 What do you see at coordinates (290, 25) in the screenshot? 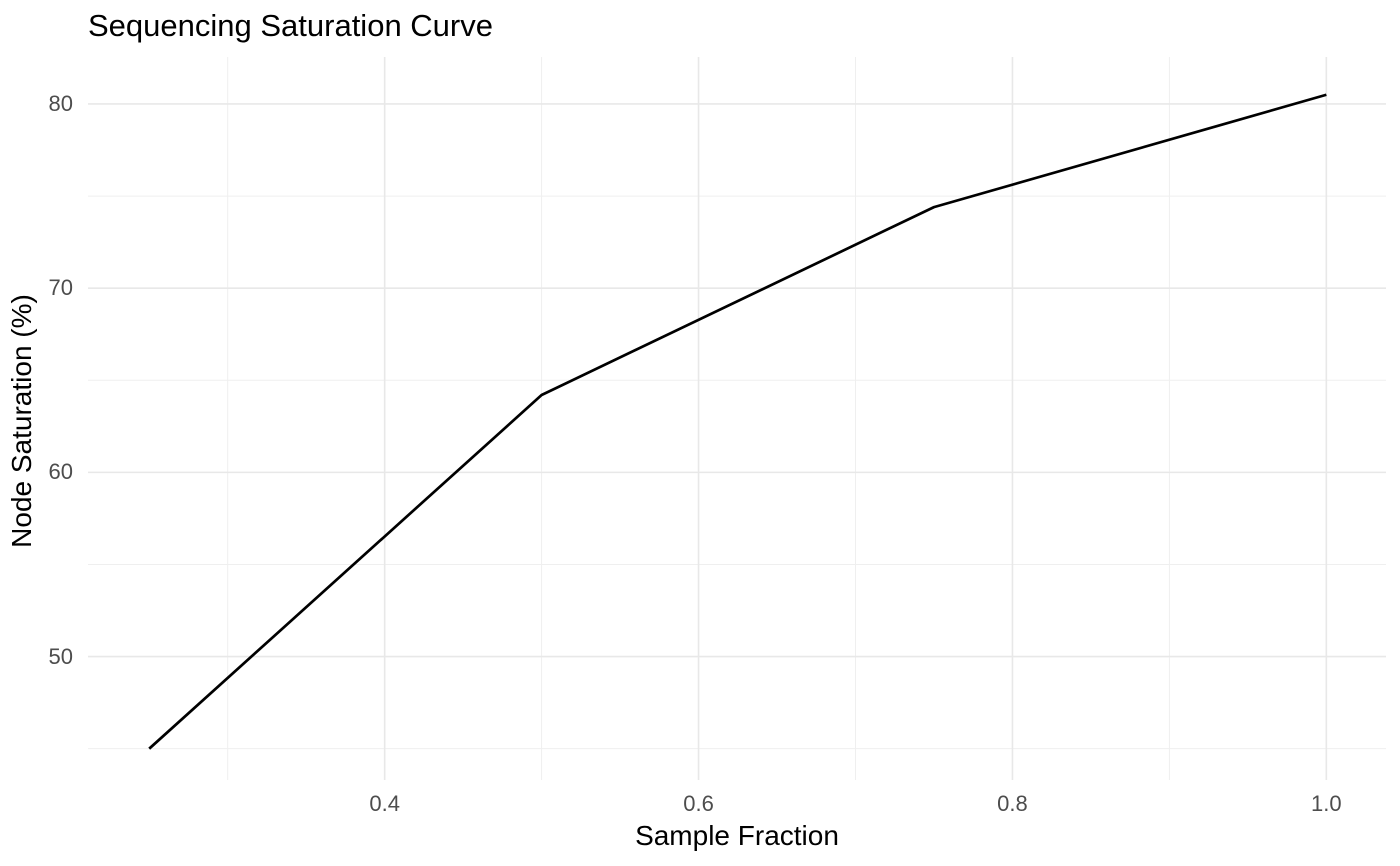
I see `chart-title: Sequencing Saturation Curve` at bounding box center [290, 25].